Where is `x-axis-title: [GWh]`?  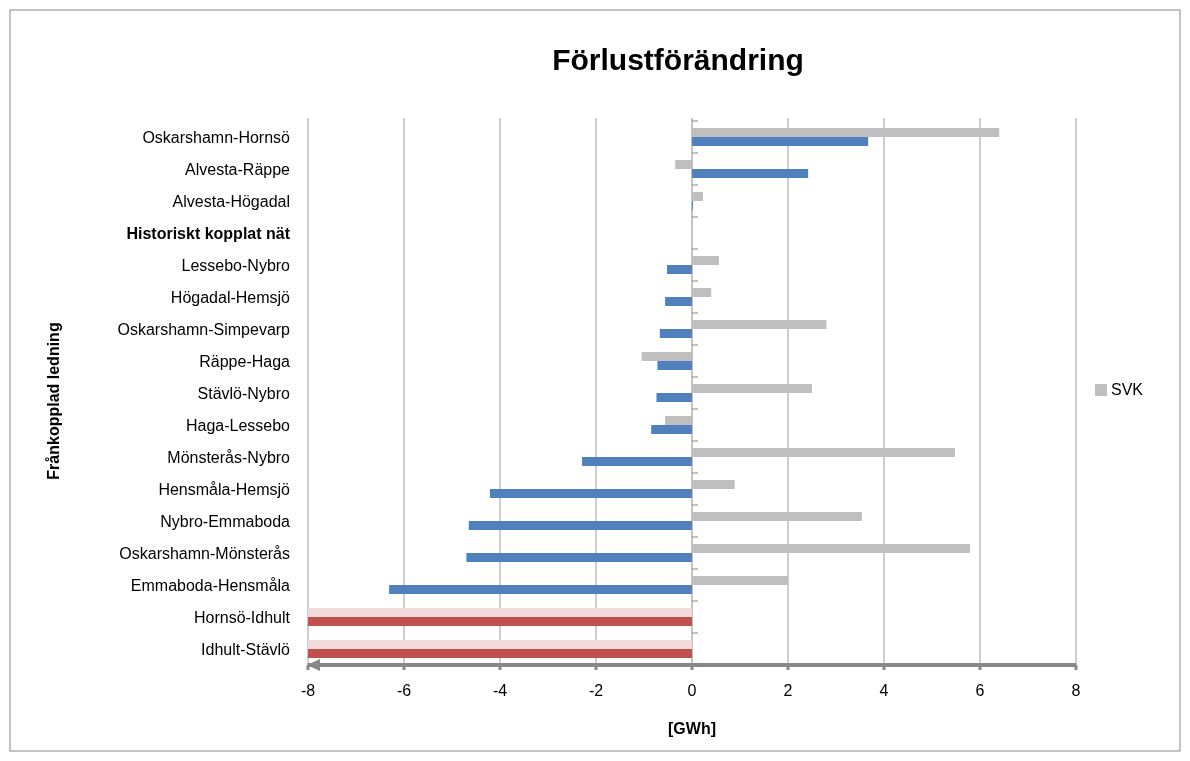
x-axis-title: [GWh] is located at coordinates (692, 728).